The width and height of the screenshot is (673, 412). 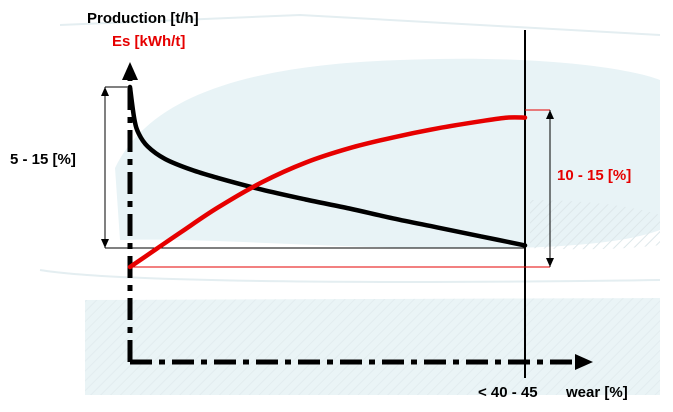 I want to click on y-axis-label-energy: Es [kWh/t], so click(x=148, y=41).